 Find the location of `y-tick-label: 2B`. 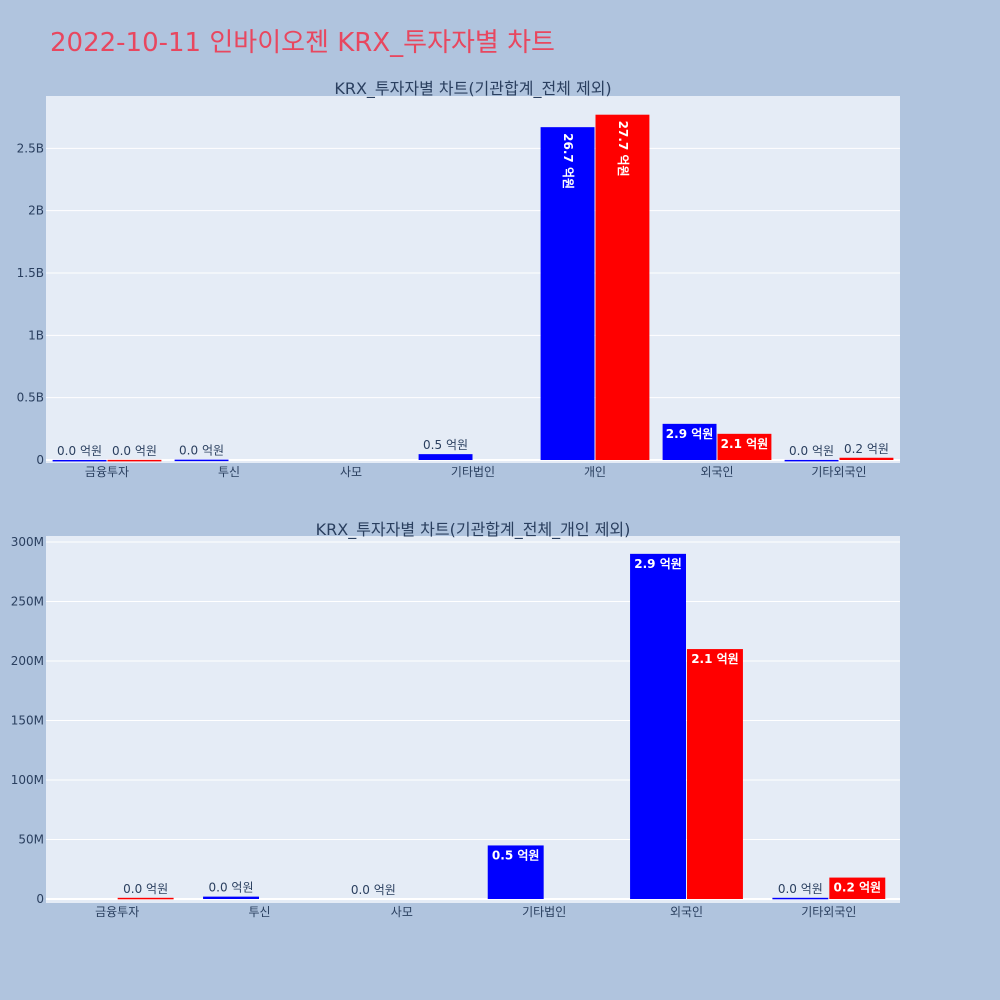

y-tick-label: 2B is located at coordinates (36, 211).